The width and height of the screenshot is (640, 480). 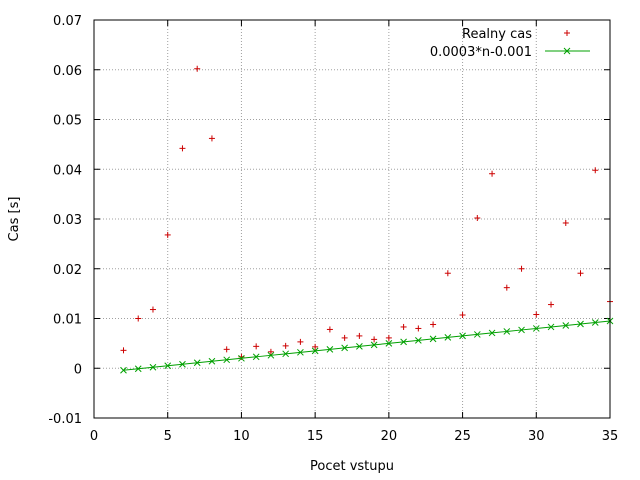 I want to click on y-tick-label: 0.01, so click(x=67, y=320).